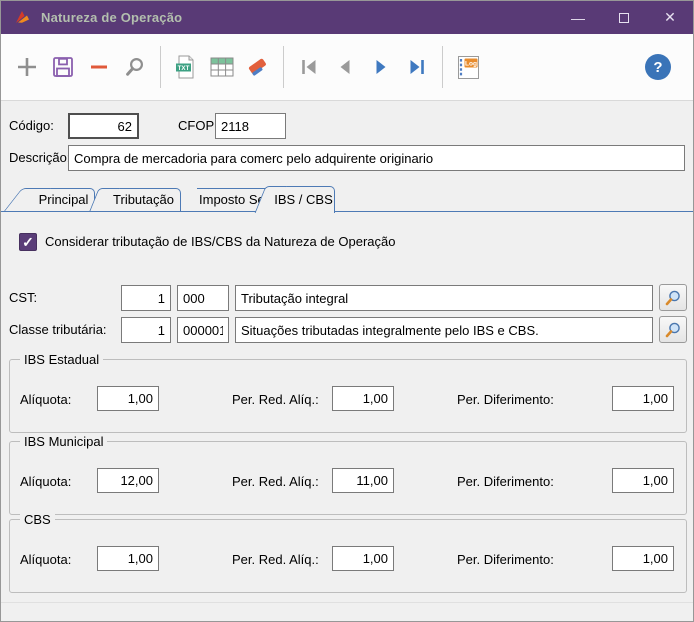  What do you see at coordinates (670, 17) in the screenshot?
I see `close-button: ✕` at bounding box center [670, 17].